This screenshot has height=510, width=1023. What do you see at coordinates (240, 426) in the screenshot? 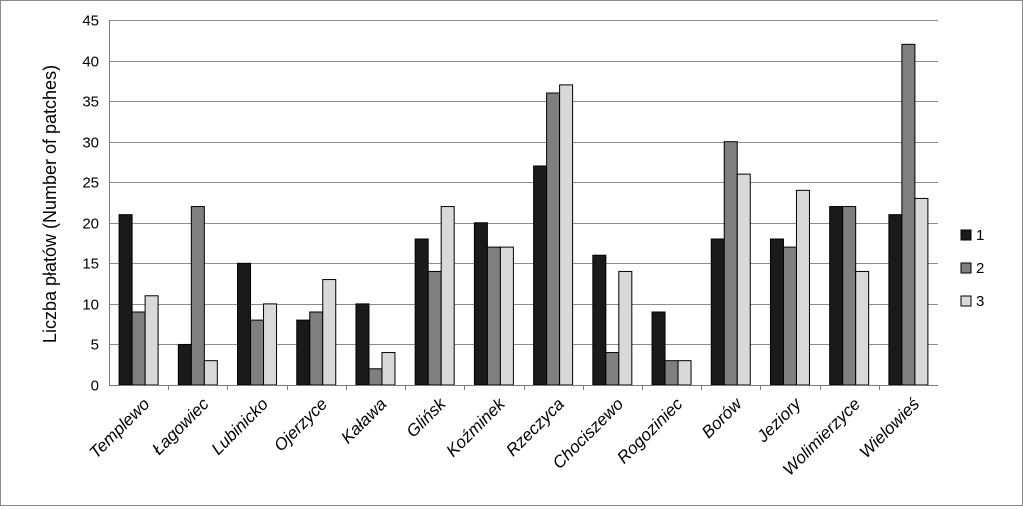
I see `x-tick-label: Lubinicko` at bounding box center [240, 426].